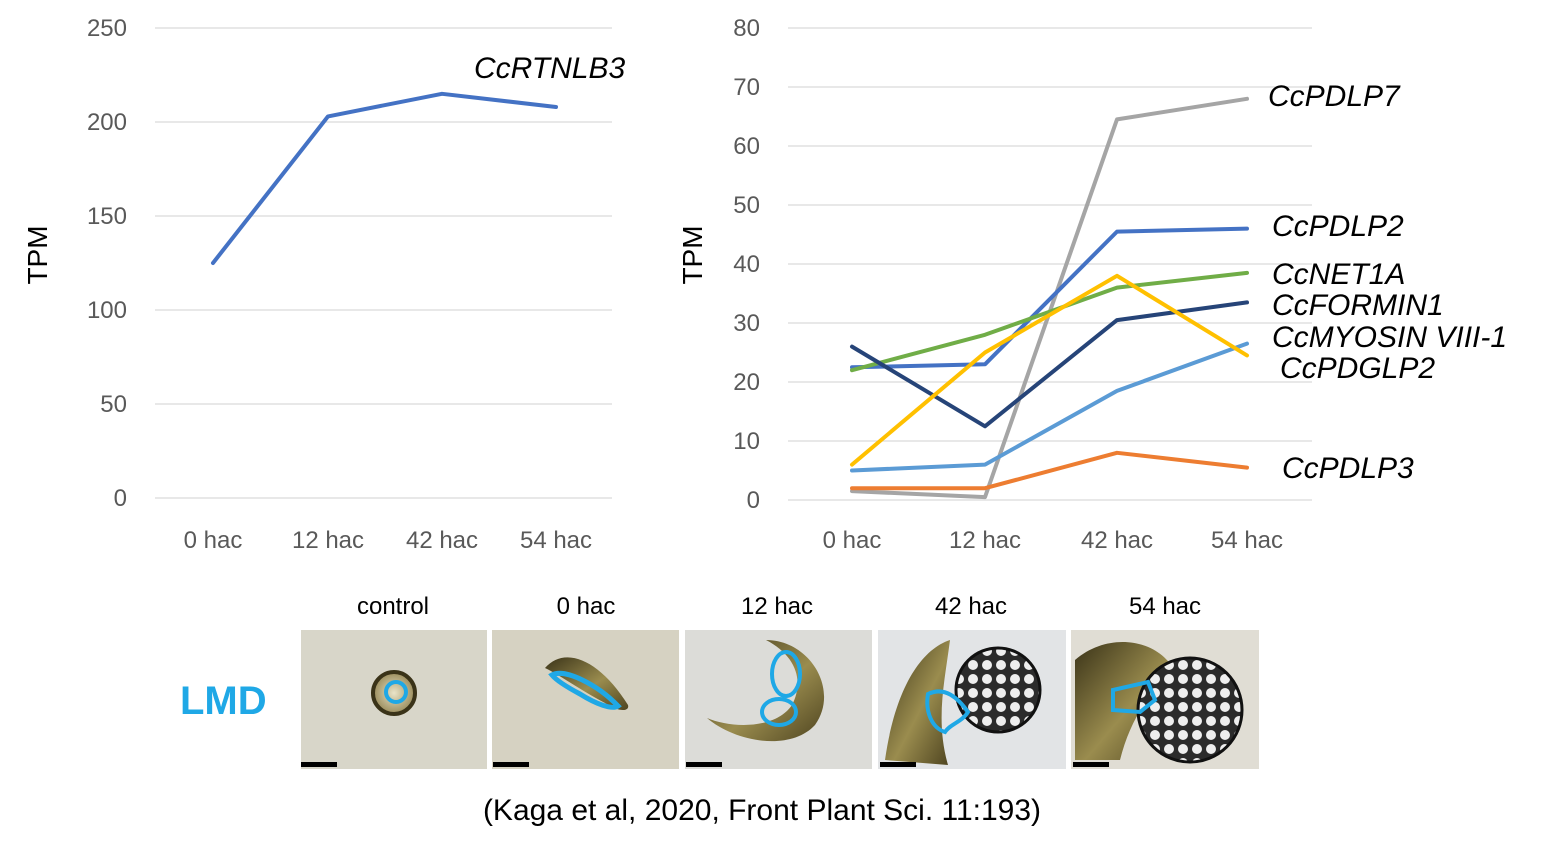  What do you see at coordinates (1049, 470) in the screenshot?
I see `series-line-ccpdlp3` at bounding box center [1049, 470].